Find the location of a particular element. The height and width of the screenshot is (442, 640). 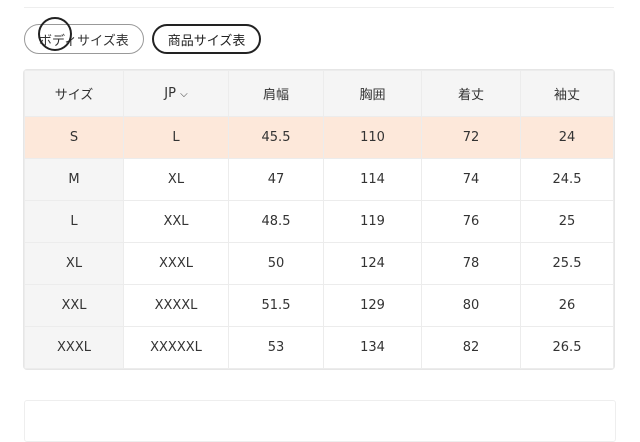

info-card is located at coordinates (320, 421).